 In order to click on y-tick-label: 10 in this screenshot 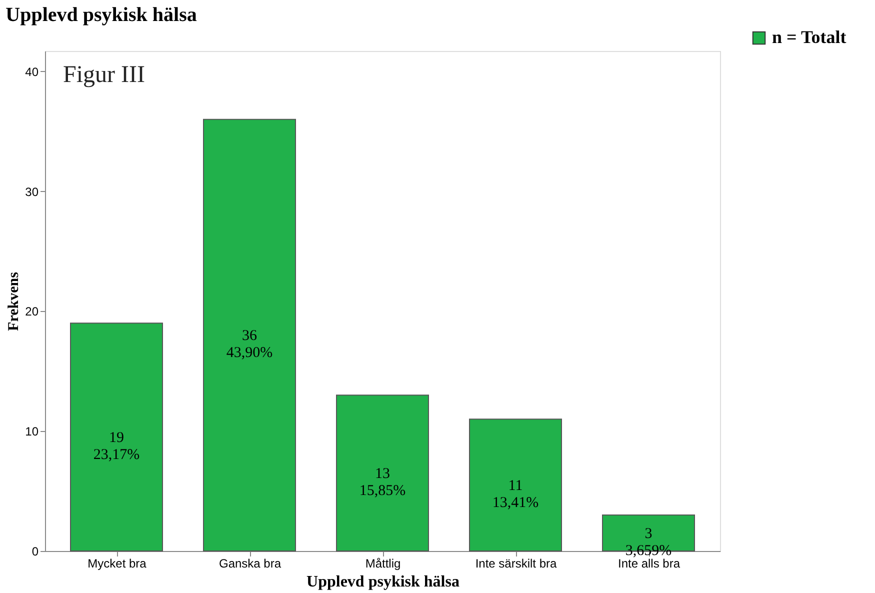, I will do `click(32, 431)`.